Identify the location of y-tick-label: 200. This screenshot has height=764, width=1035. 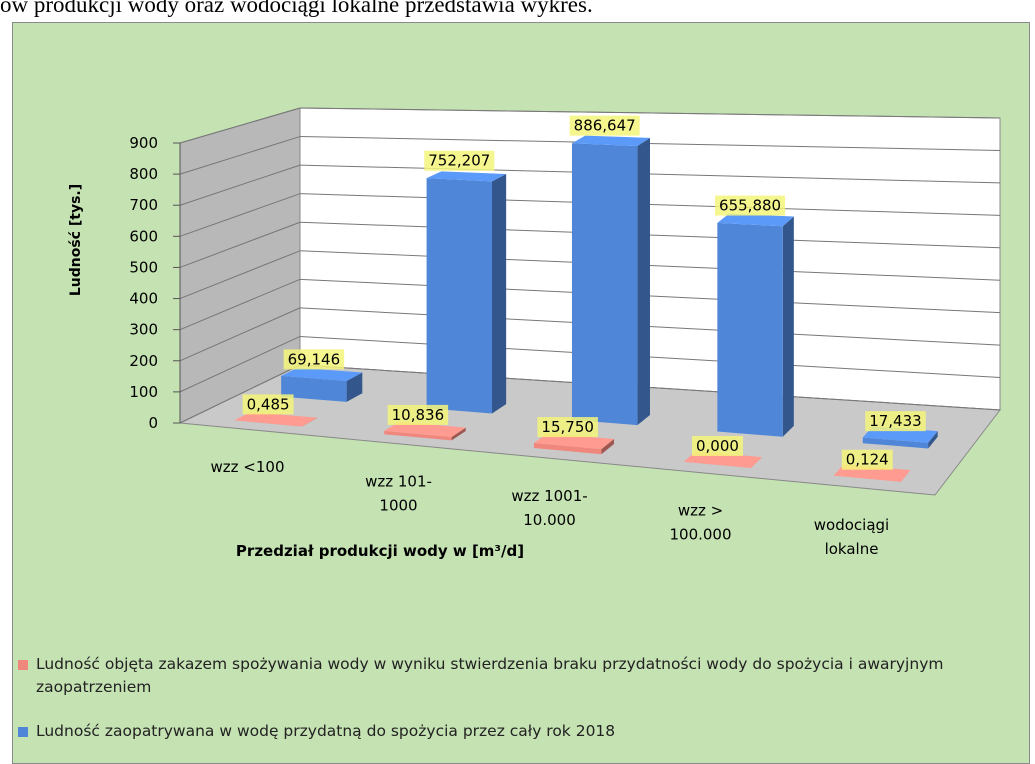
(143, 361).